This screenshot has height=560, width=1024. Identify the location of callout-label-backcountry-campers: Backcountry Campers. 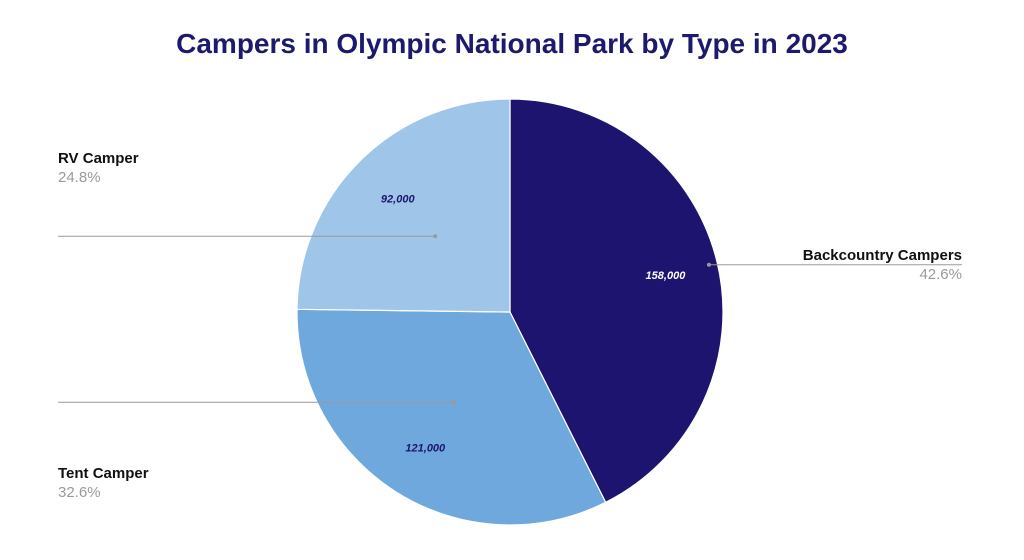
(882, 255).